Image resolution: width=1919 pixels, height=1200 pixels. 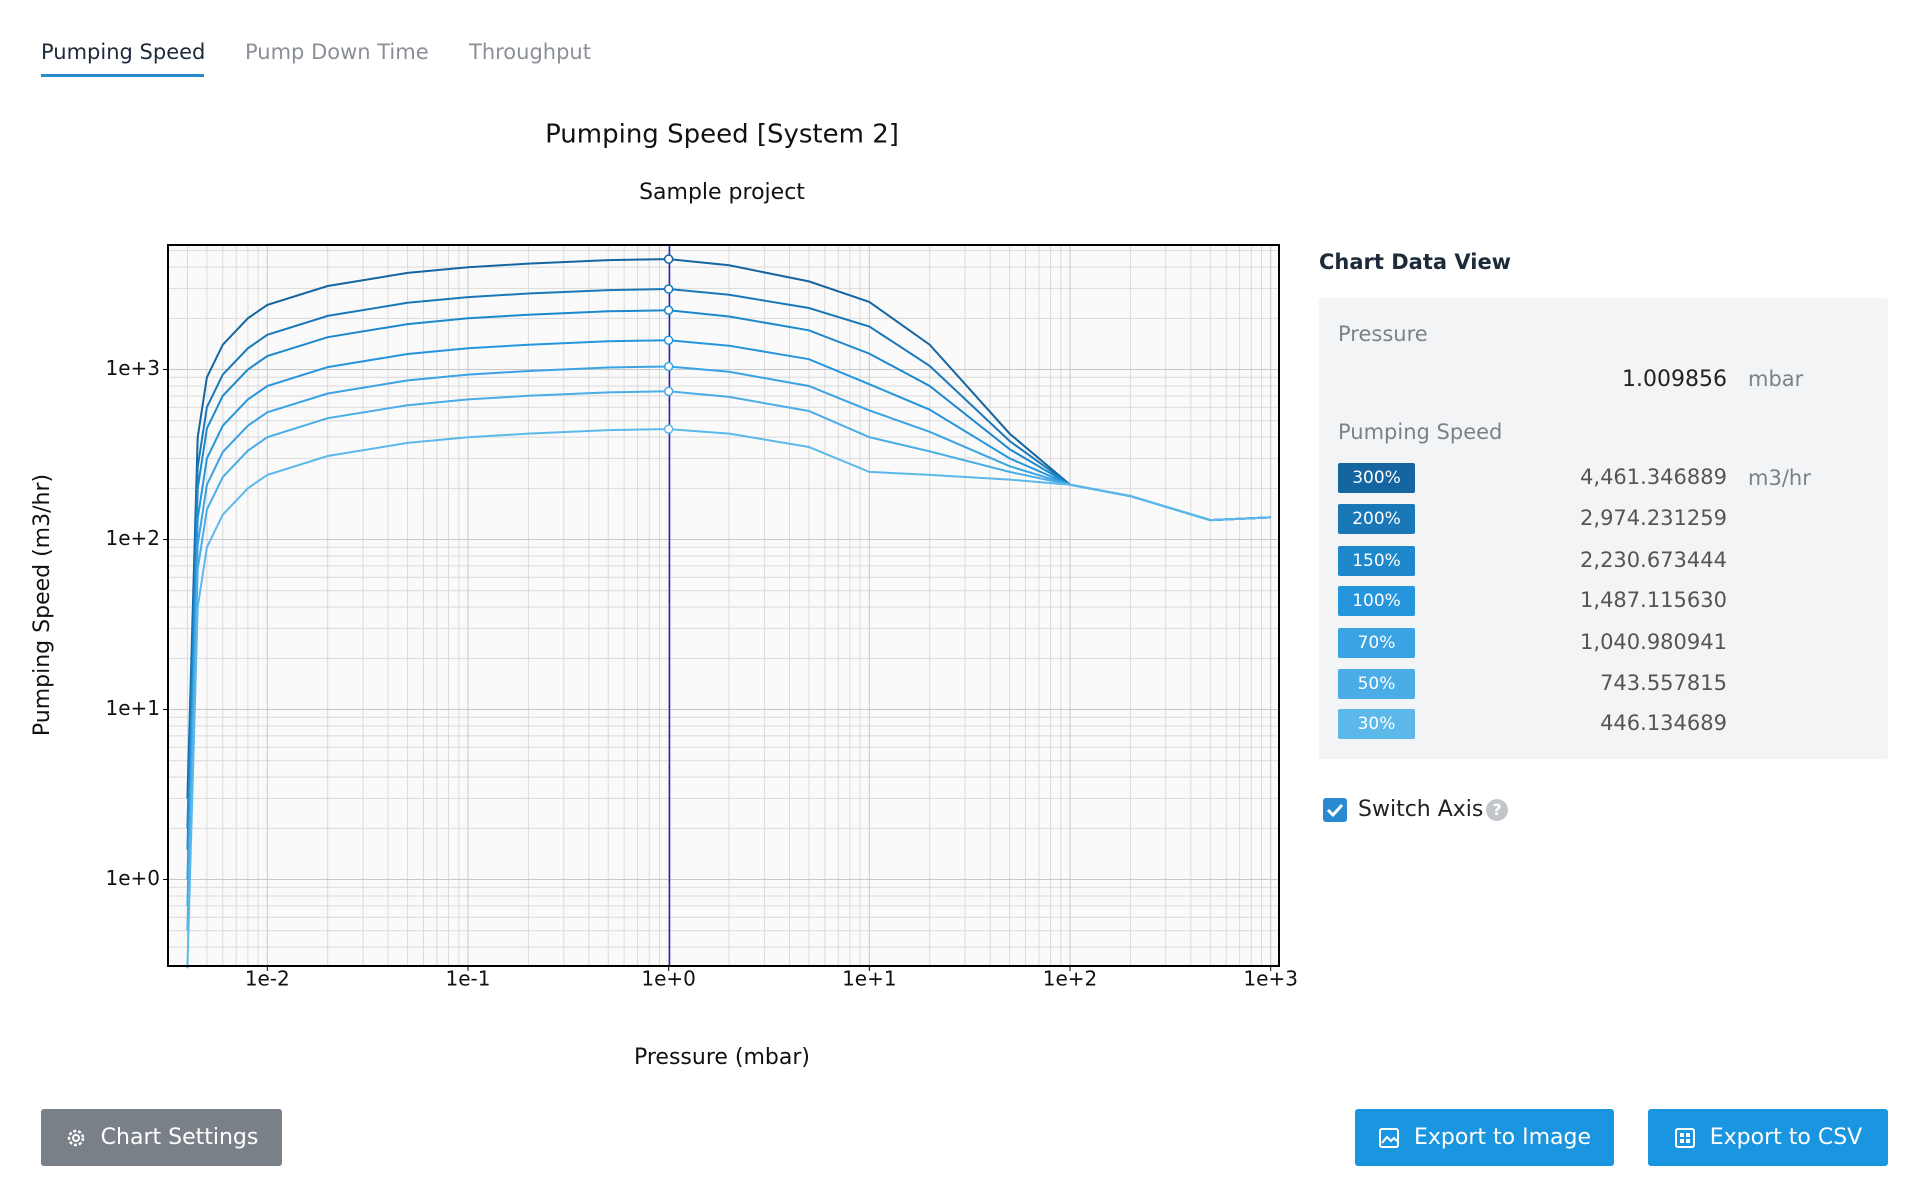 What do you see at coordinates (1415, 262) in the screenshot?
I see `panel-title: Chart Data View` at bounding box center [1415, 262].